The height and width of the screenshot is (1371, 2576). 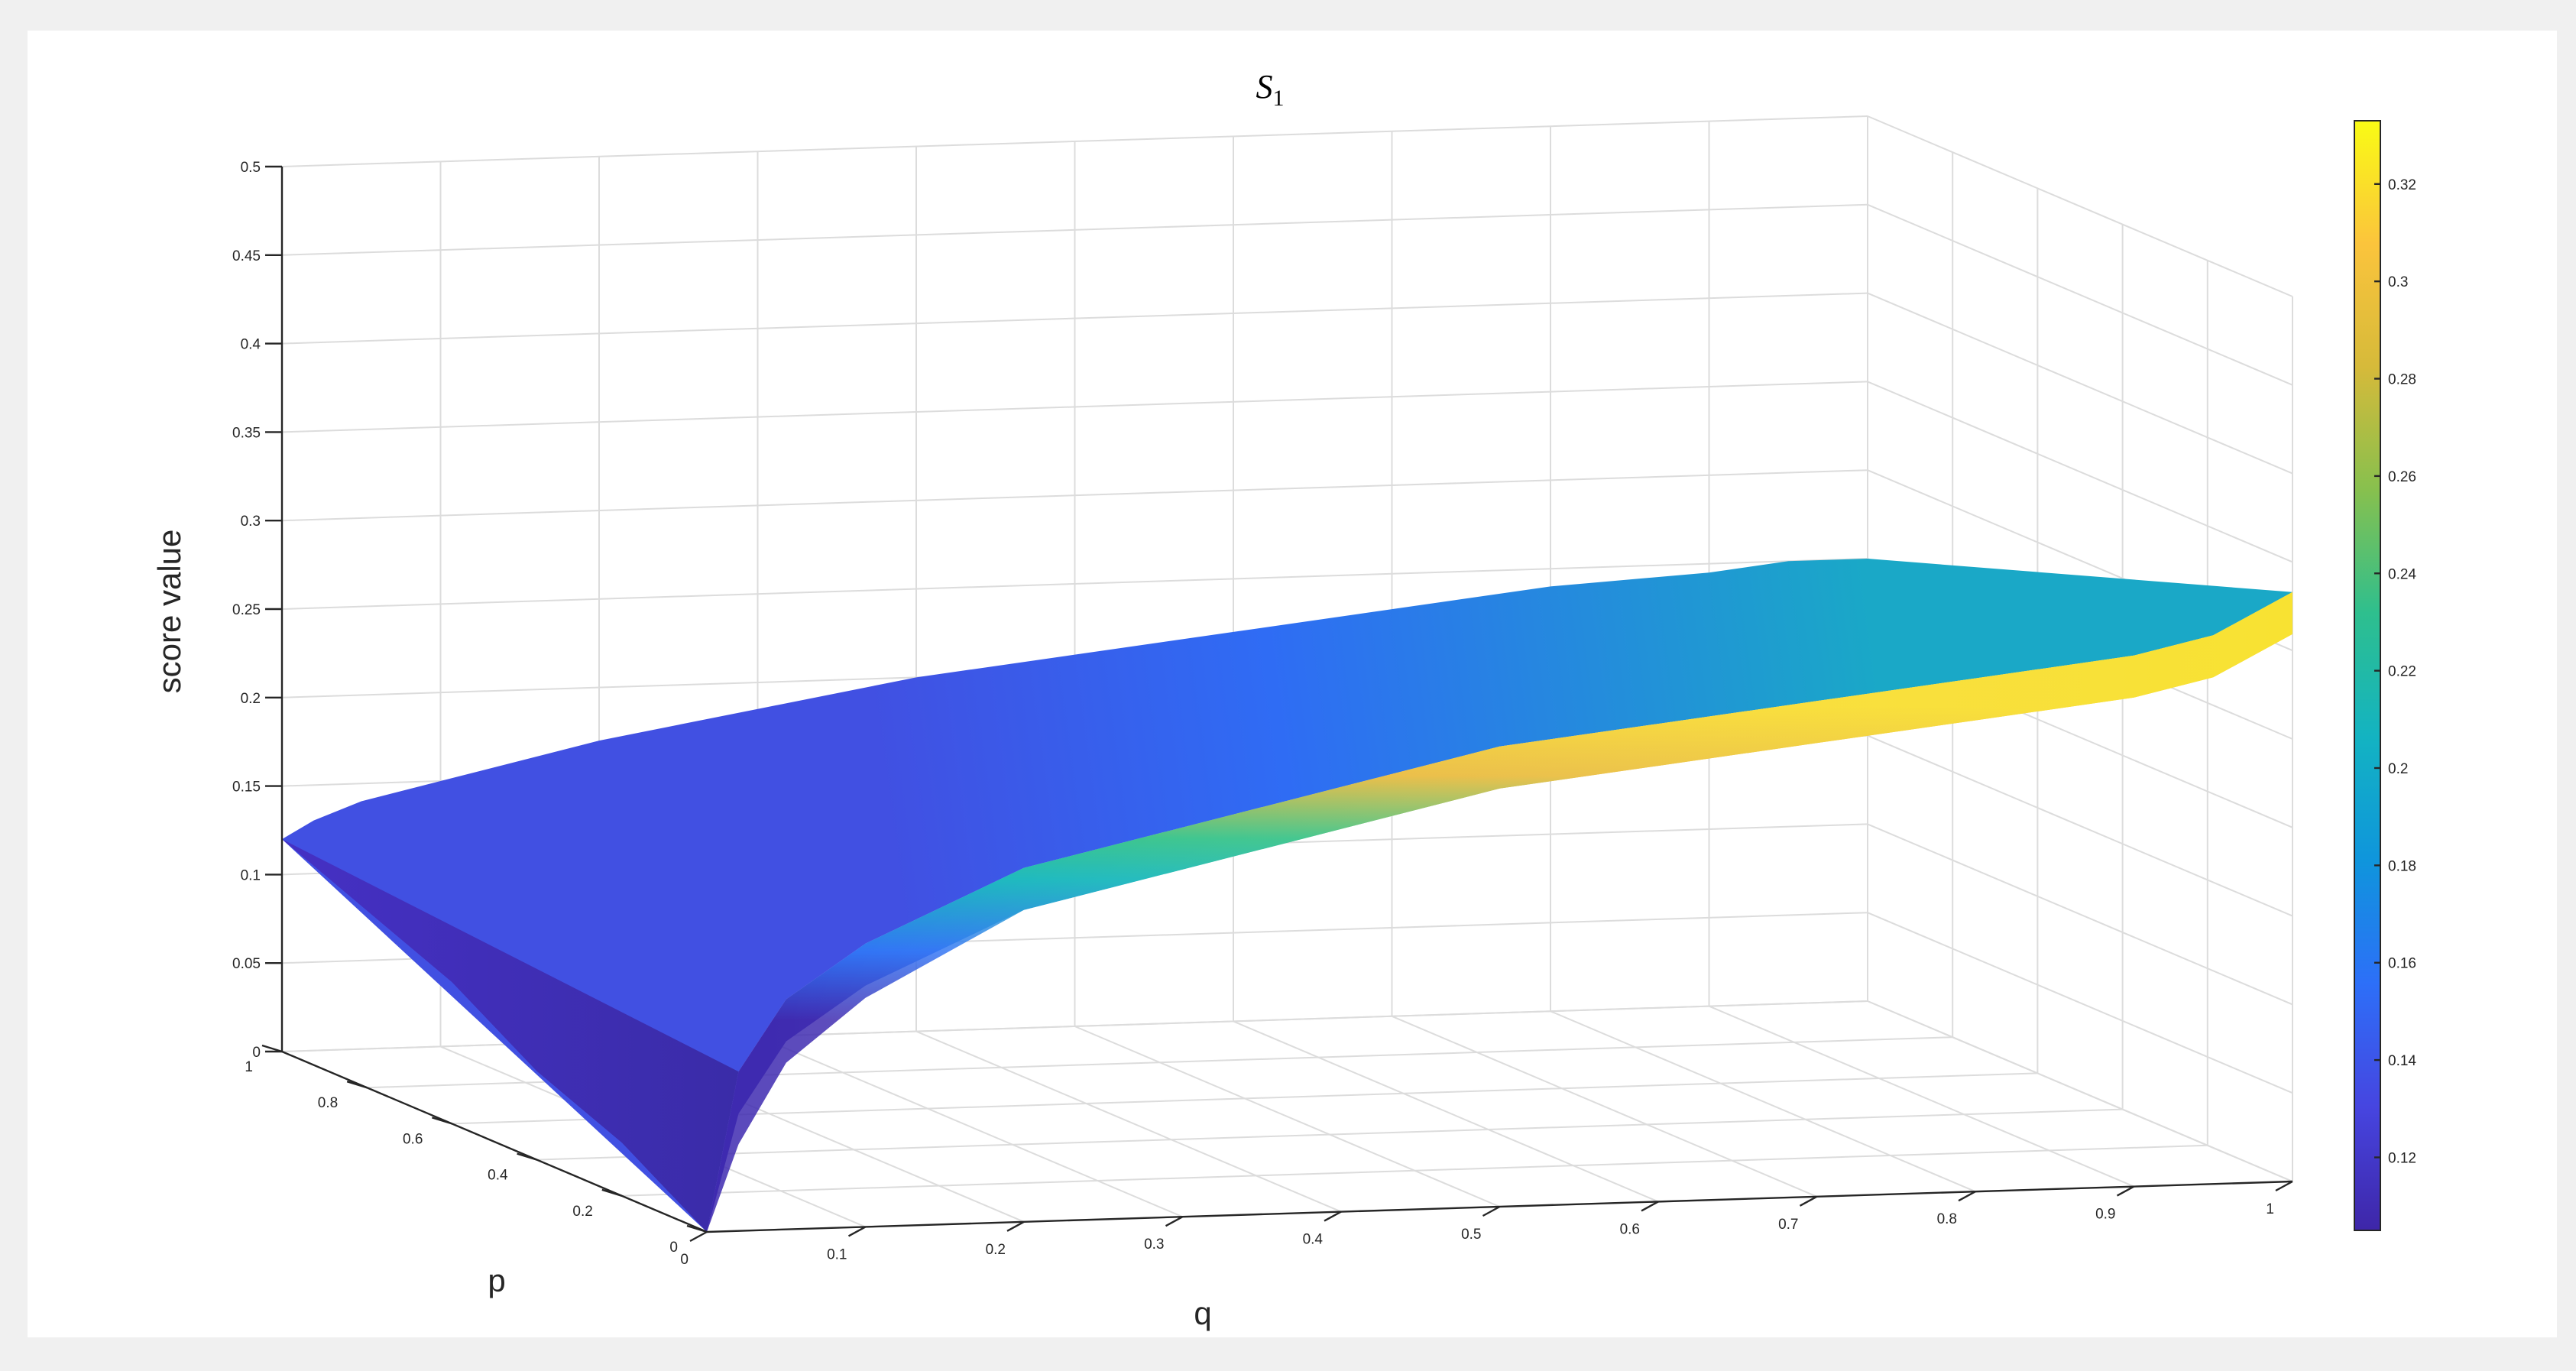 What do you see at coordinates (251, 522) in the screenshot?
I see `z-tick-label: 0.3` at bounding box center [251, 522].